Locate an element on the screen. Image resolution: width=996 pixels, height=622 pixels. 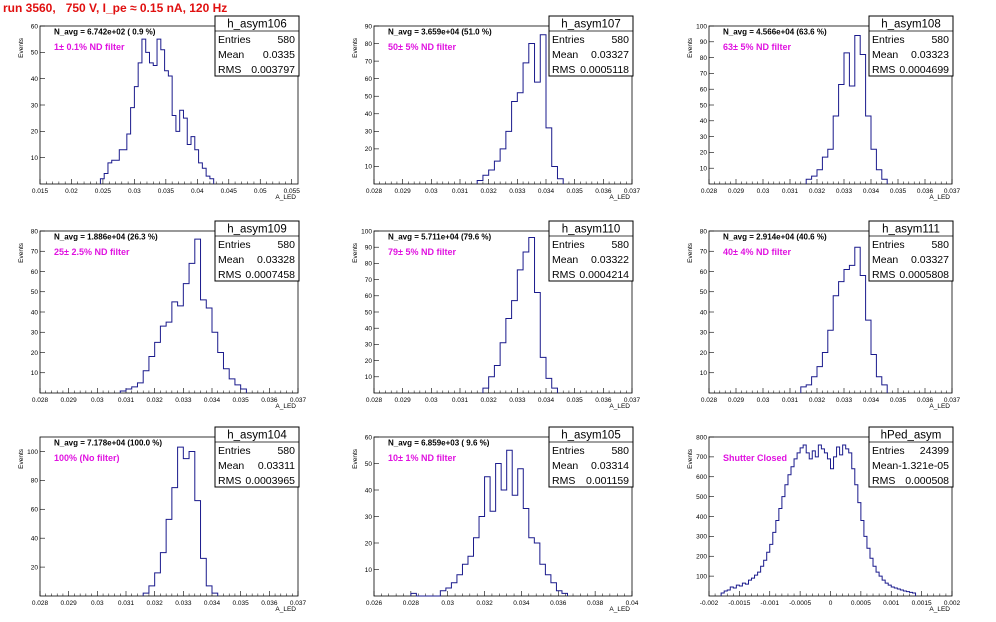
stats-value: 0.0003965 is located at coordinates (270, 481).